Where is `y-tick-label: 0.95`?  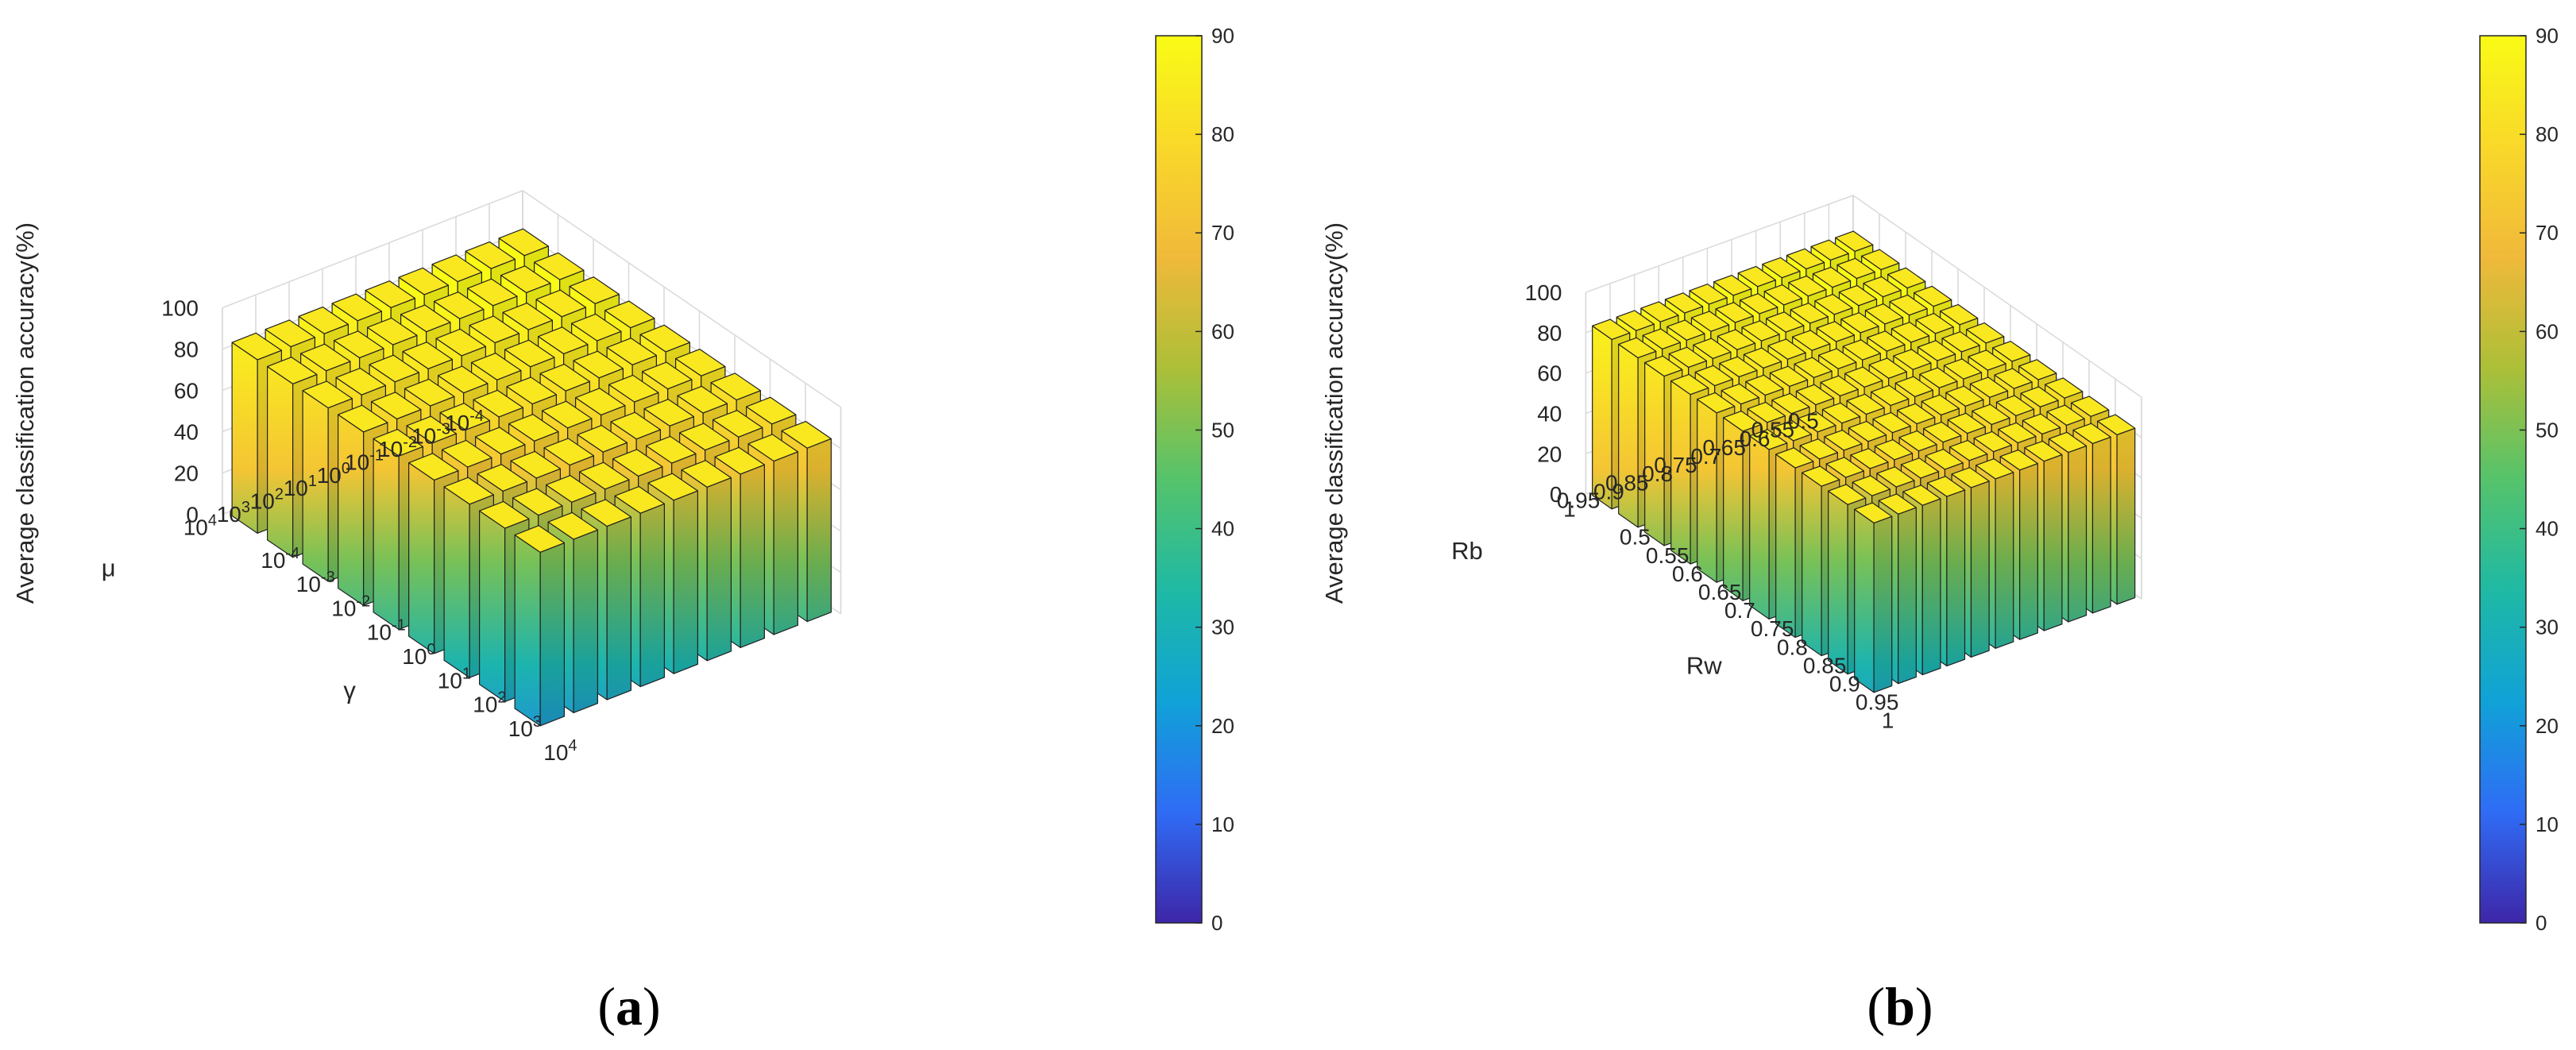 y-tick-label: 0.95 is located at coordinates (1579, 500).